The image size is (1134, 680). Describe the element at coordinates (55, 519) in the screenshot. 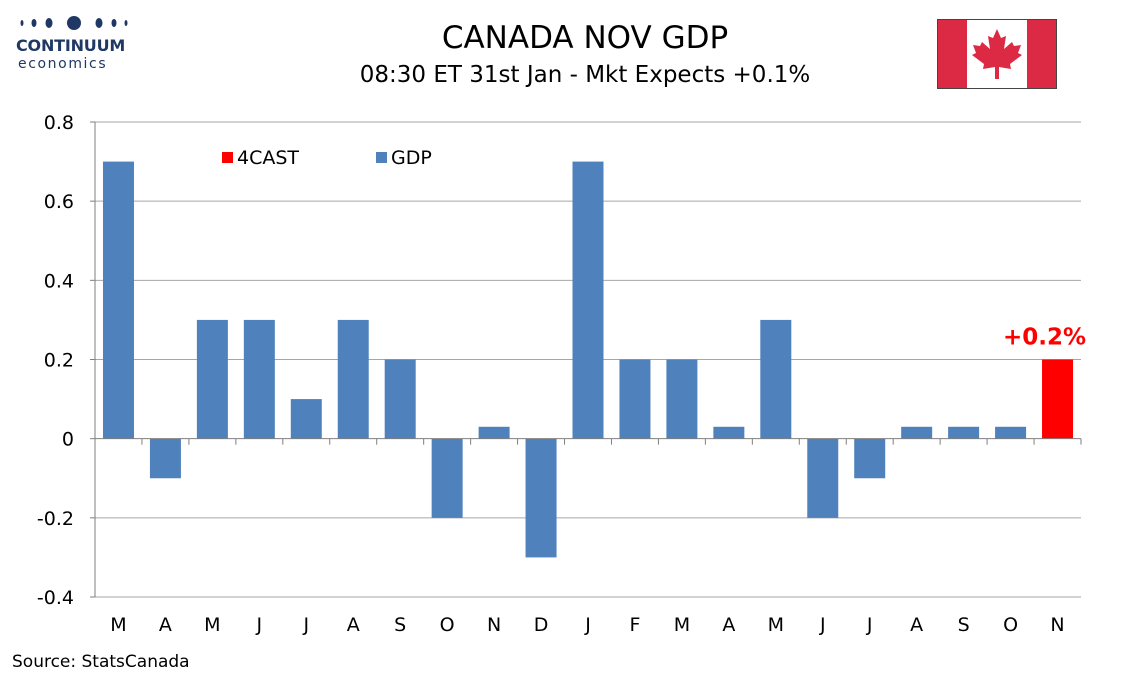

I see `y-tick-label: -0.2` at that location.